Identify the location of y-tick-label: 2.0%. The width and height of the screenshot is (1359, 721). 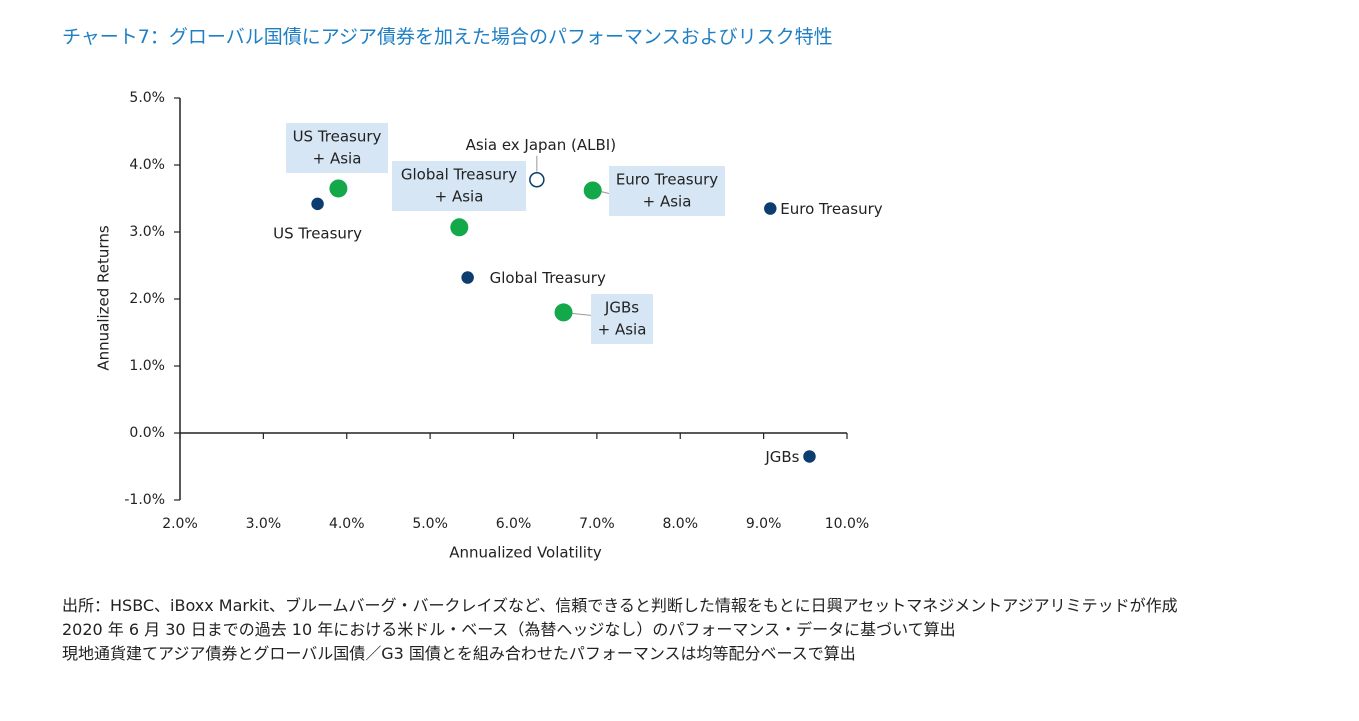
(147, 299).